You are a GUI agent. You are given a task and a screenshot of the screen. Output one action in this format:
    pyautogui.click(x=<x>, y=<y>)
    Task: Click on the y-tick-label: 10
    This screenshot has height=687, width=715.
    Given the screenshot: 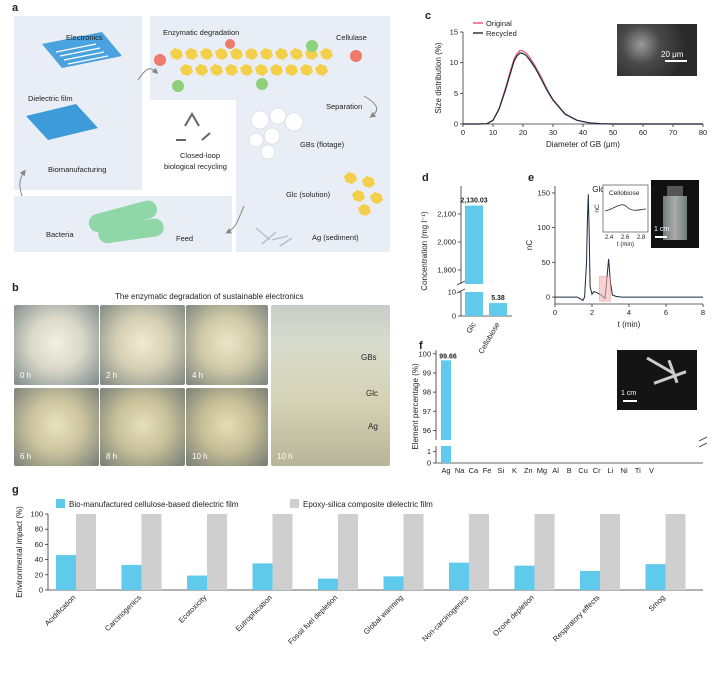 What is the action you would take?
    pyautogui.click(x=452, y=292)
    